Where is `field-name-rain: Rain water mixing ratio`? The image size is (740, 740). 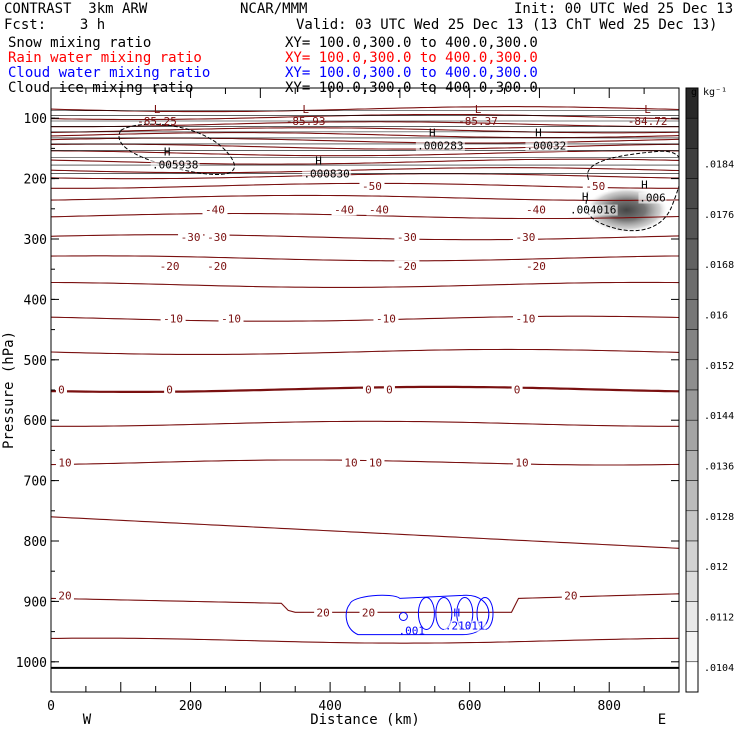 field-name-rain: Rain water mixing ratio is located at coordinates (105, 58).